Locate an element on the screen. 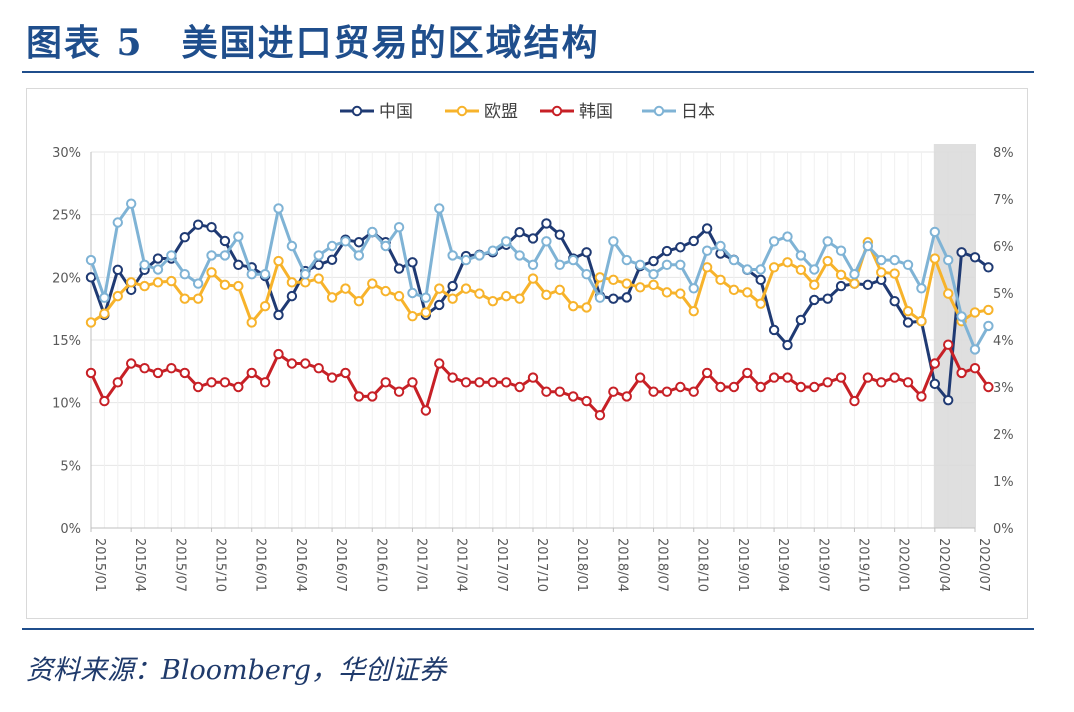  legend-label: 中国 is located at coordinates (396, 112).